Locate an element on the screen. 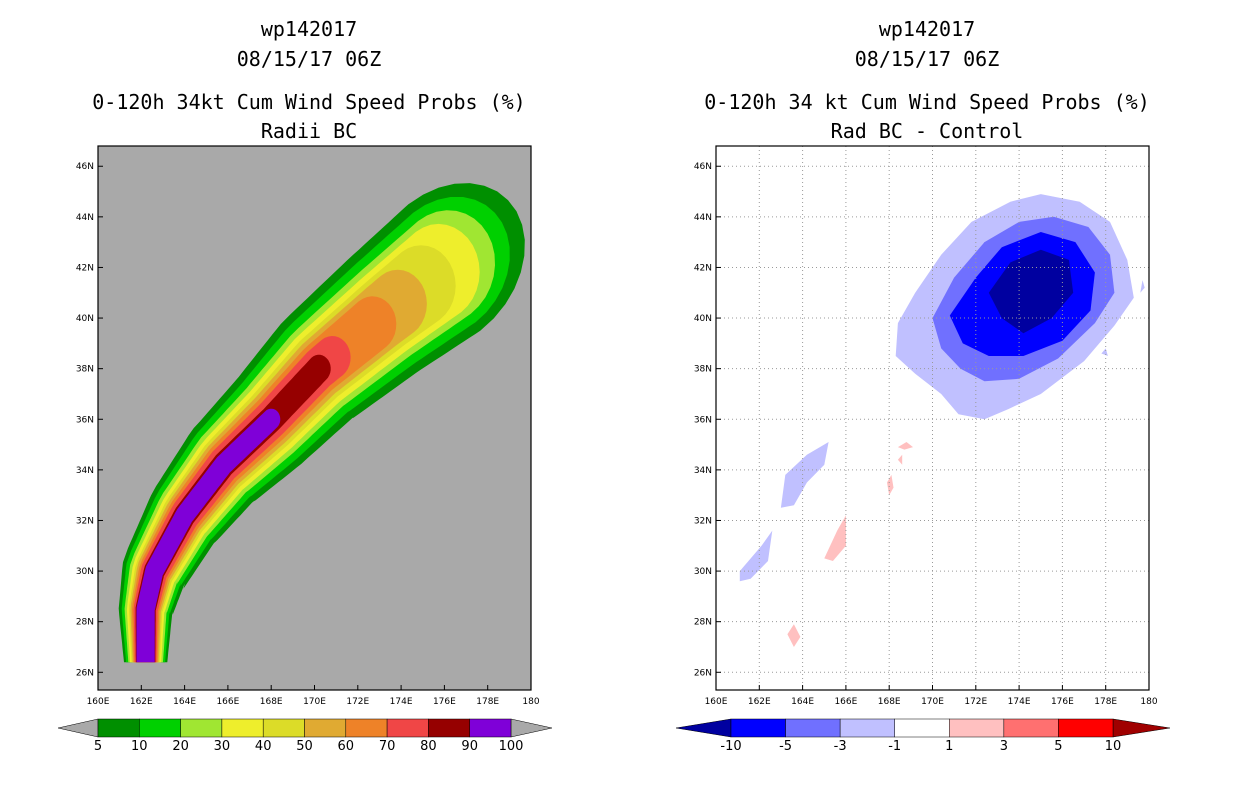 This screenshot has width=1236, height=800. colorbar-label: 3 is located at coordinates (1004, 746).